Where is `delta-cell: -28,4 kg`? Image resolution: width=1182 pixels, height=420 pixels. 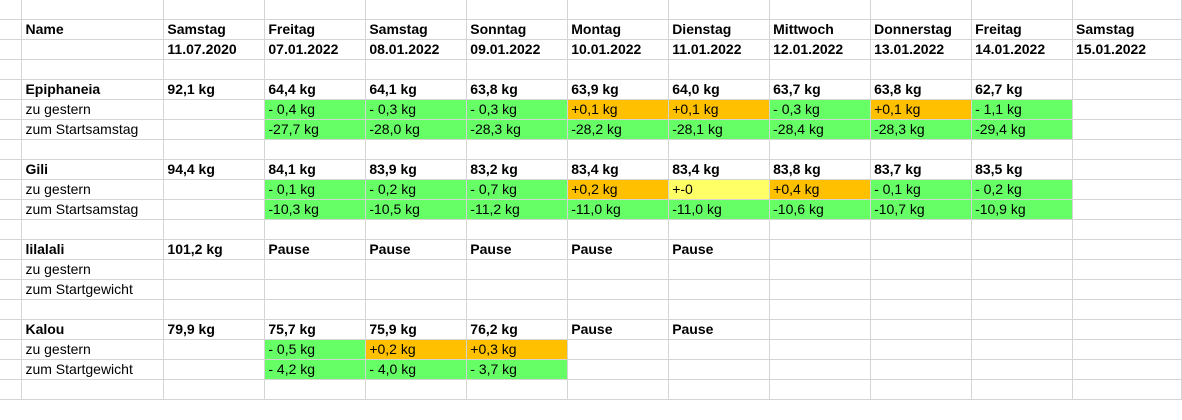
delta-cell: -28,4 kg is located at coordinates (820, 129).